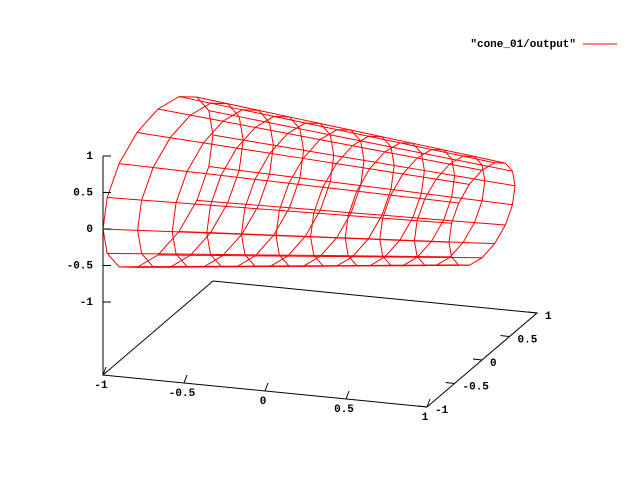  Describe the element at coordinates (182, 394) in the screenshot. I see `x-tick-label: -0.5` at that location.